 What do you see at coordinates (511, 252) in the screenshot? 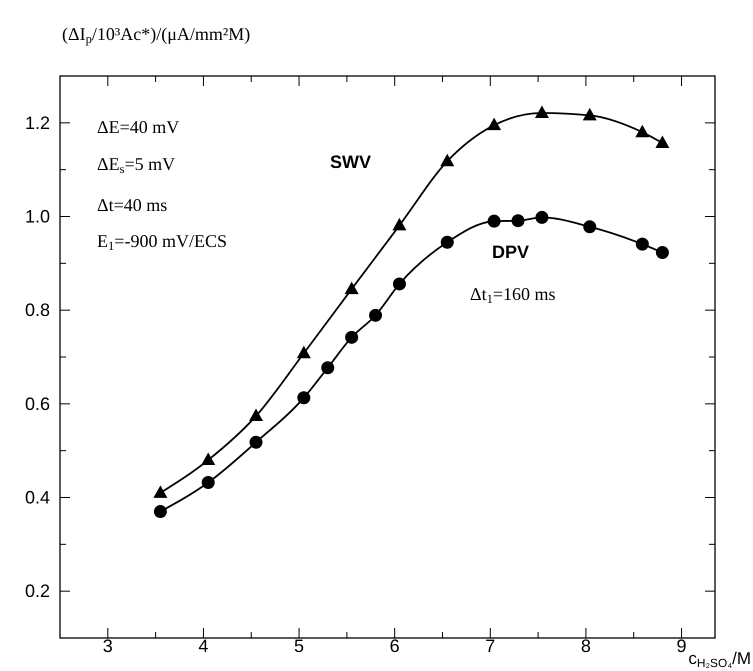
I see `series-label: DPV` at bounding box center [511, 252].